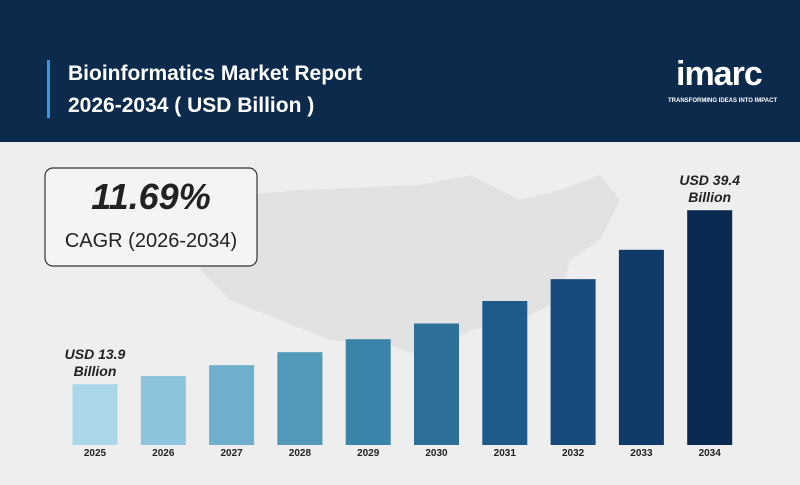 The image size is (800, 485). I want to click on x-tick-label: 2030, so click(436, 453).